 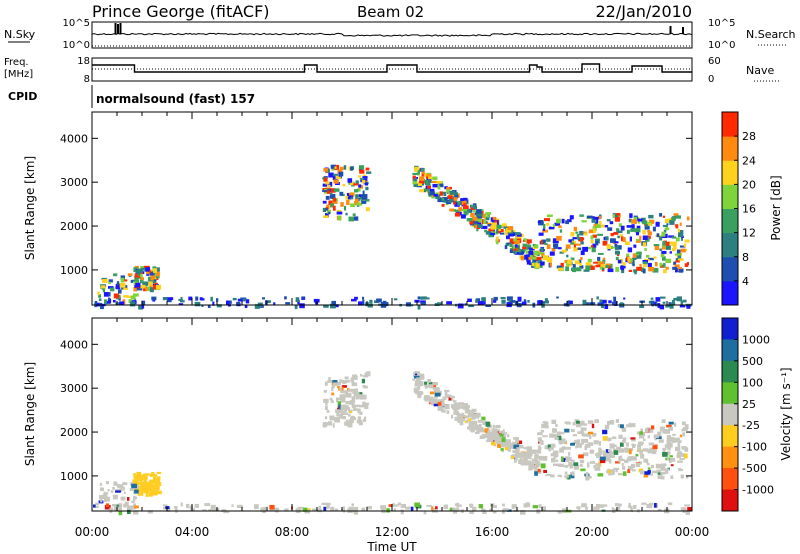 What do you see at coordinates (771, 34) in the screenshot?
I see `noise-right-label: N.Search` at bounding box center [771, 34].